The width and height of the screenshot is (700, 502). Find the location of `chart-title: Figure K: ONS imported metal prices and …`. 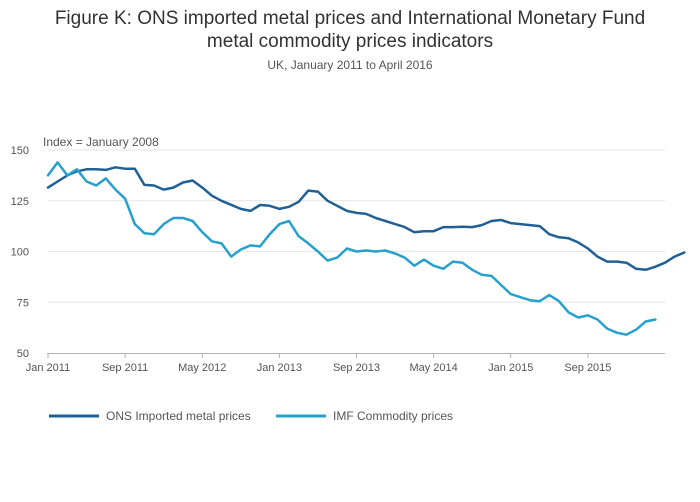

chart-title: Figure K: ONS imported metal prices and … is located at coordinates (350, 30).